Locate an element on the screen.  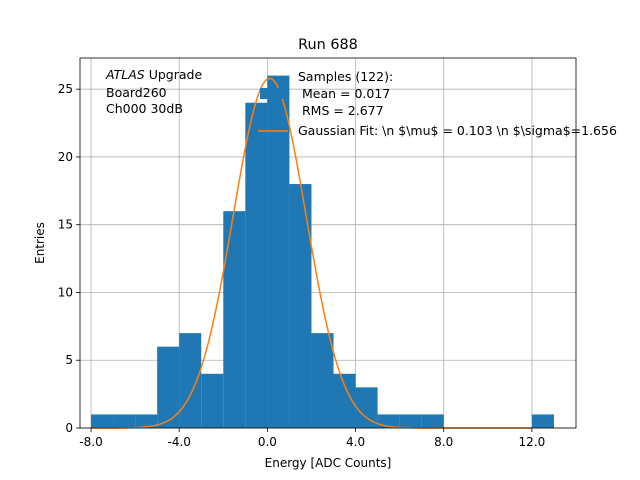
legend-histogram-label-line: Mean = 0.017 is located at coordinates (344, 93).